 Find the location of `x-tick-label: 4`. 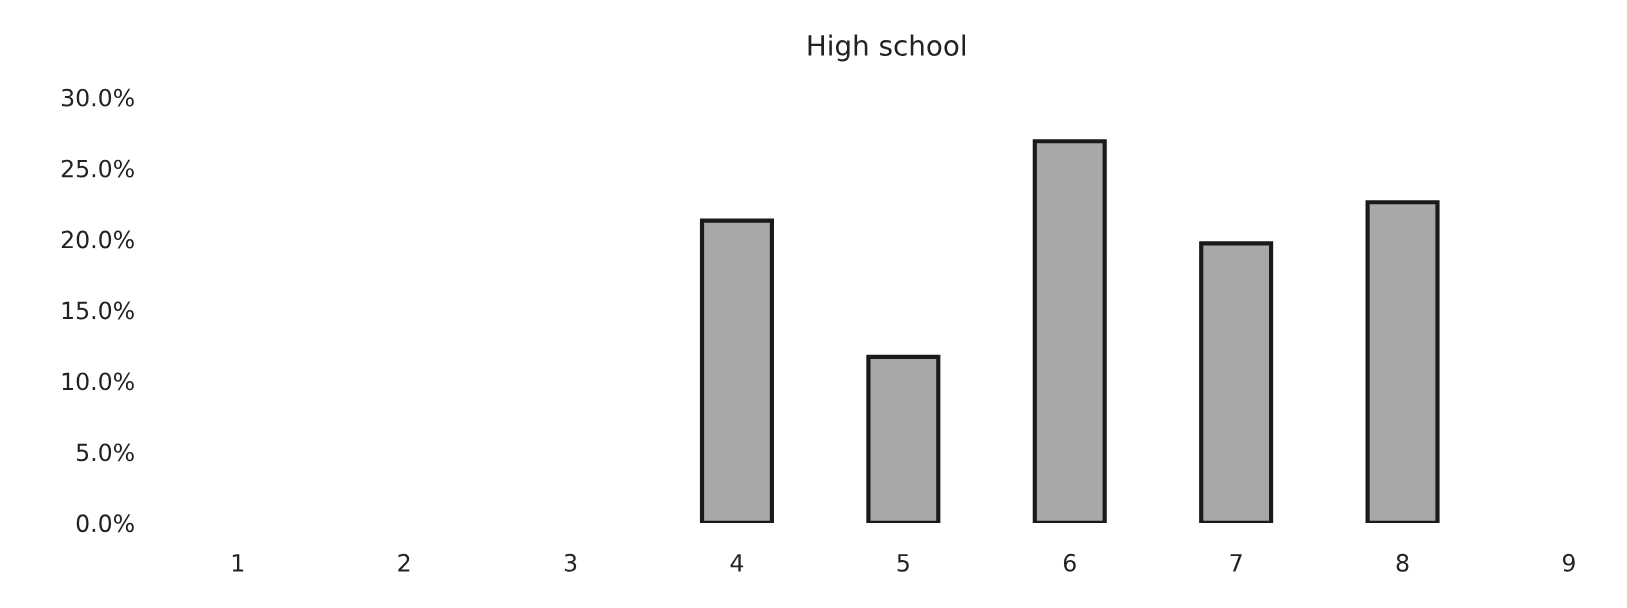

x-tick-label: 4 is located at coordinates (737, 563).